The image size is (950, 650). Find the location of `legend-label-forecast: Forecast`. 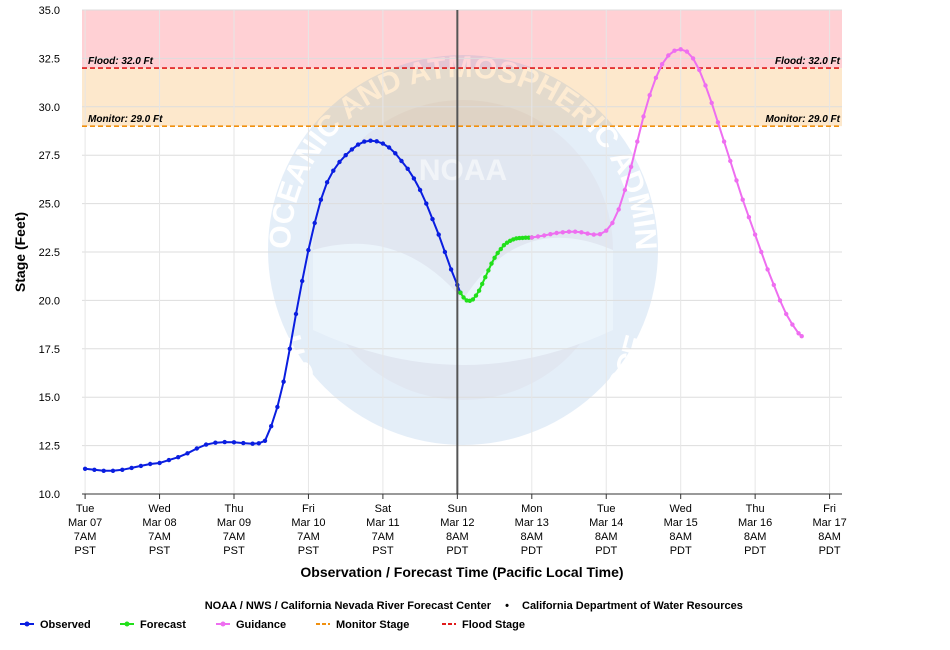

legend-label-forecast: Forecast is located at coordinates (163, 625).